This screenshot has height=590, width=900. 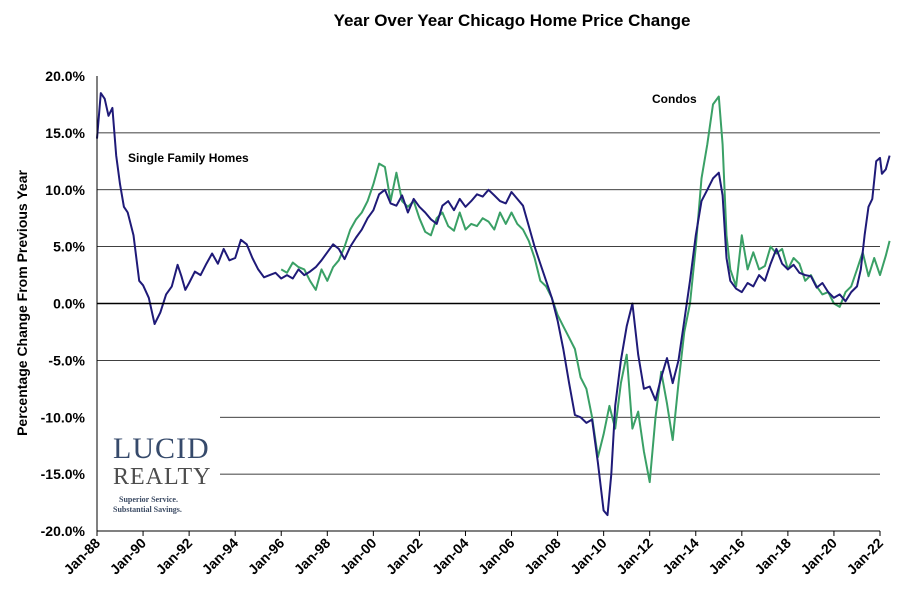 What do you see at coordinates (69, 304) in the screenshot?
I see `y-tick-label: 0.0%` at bounding box center [69, 304].